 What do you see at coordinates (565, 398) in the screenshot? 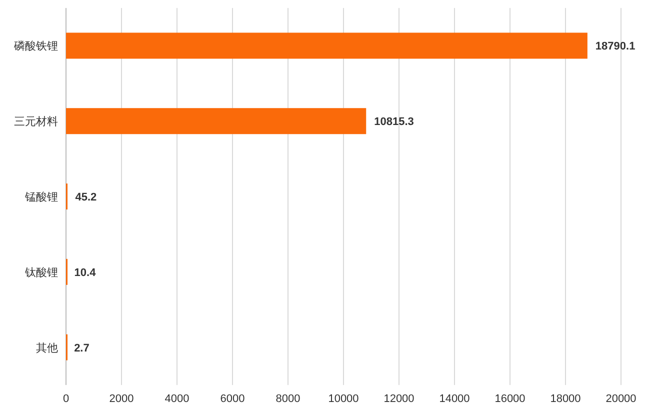
I see `x-tick-label: 18000` at bounding box center [565, 398].